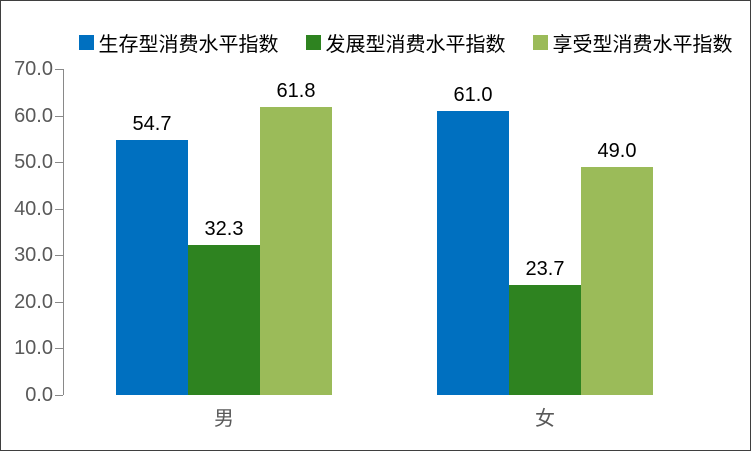 The height and width of the screenshot is (451, 751). What do you see at coordinates (415, 44) in the screenshot?
I see `legend-label-development: 发展型消费水平指数` at bounding box center [415, 44].